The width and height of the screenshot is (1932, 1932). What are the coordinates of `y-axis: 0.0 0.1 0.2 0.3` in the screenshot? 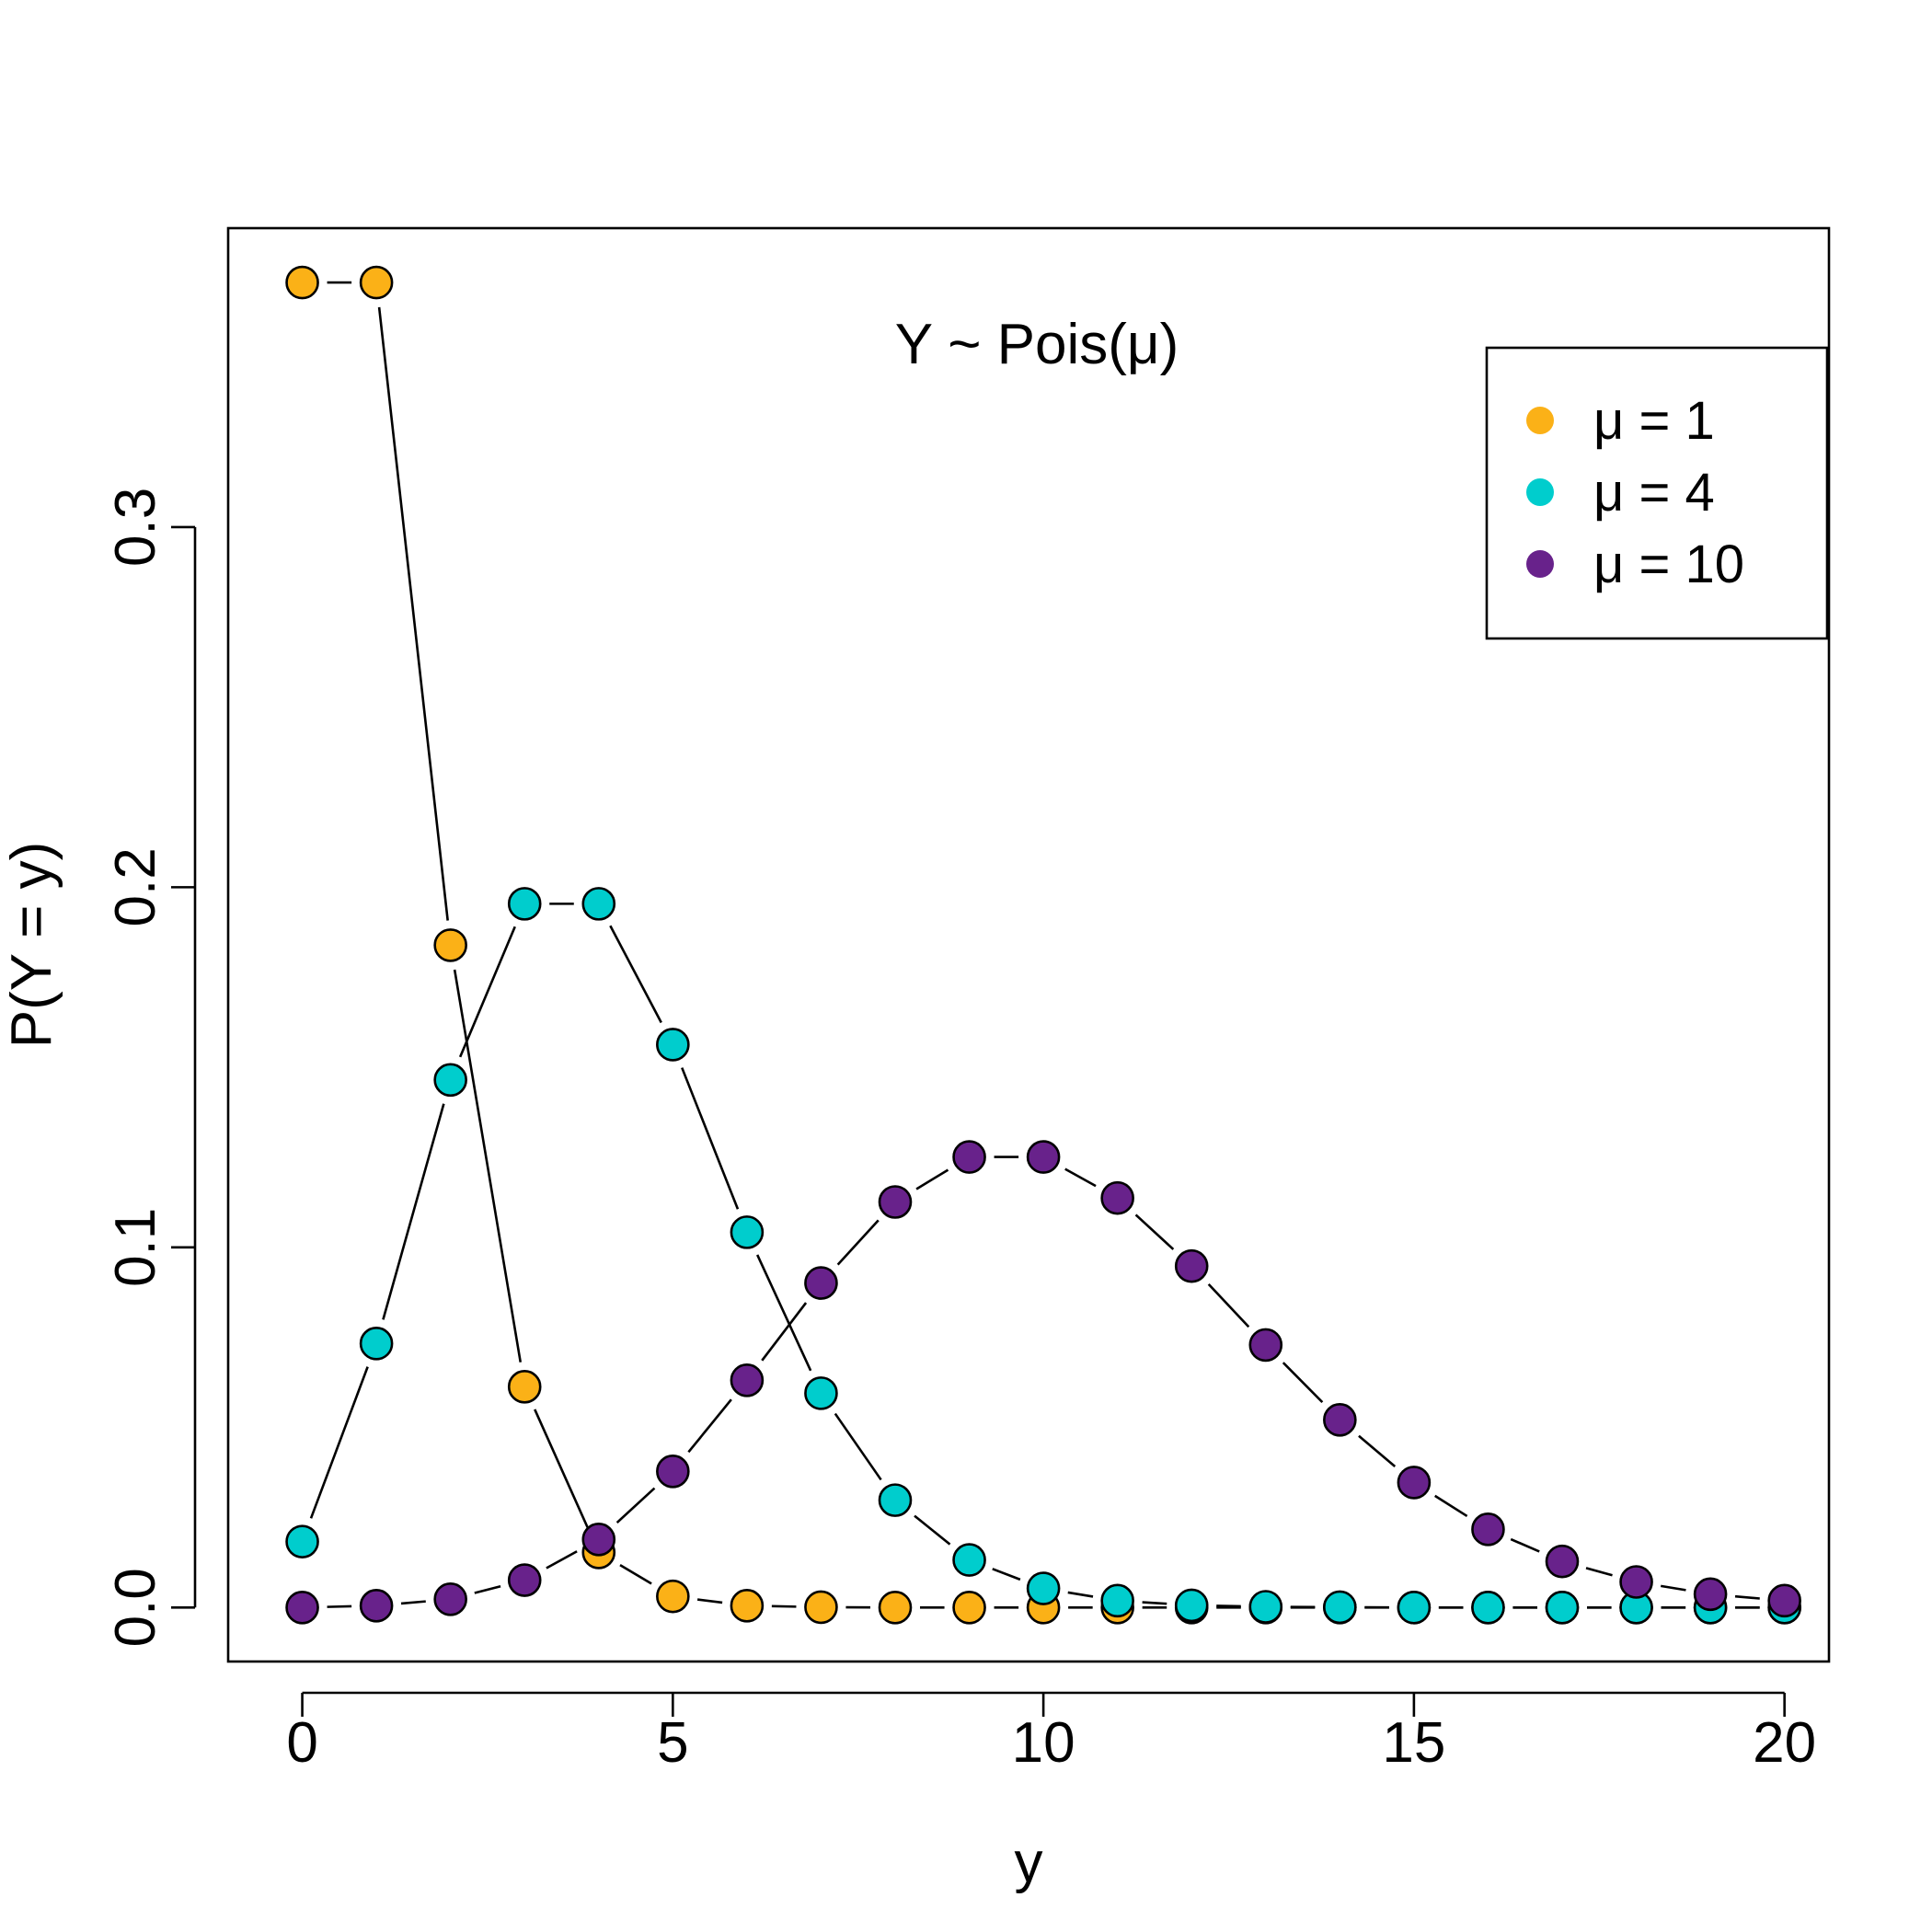 It's located at (150, 1067).